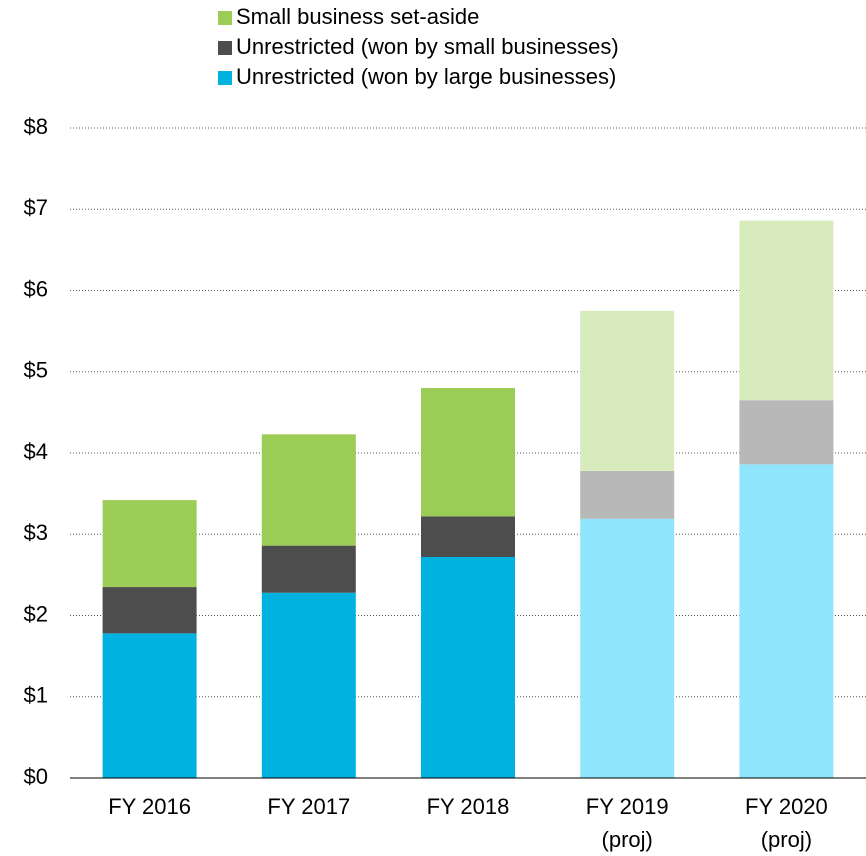 Image resolution: width=866 pixels, height=856 pixels. What do you see at coordinates (36, 695) in the screenshot?
I see `y-tick-label: $1` at bounding box center [36, 695].